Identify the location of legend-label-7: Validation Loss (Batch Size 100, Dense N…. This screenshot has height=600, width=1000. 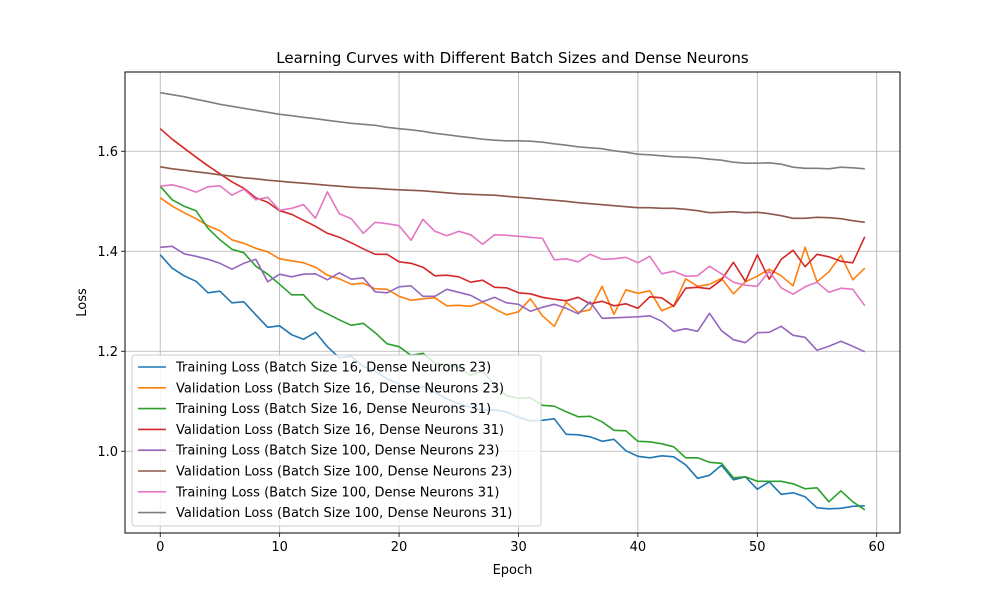
(344, 513).